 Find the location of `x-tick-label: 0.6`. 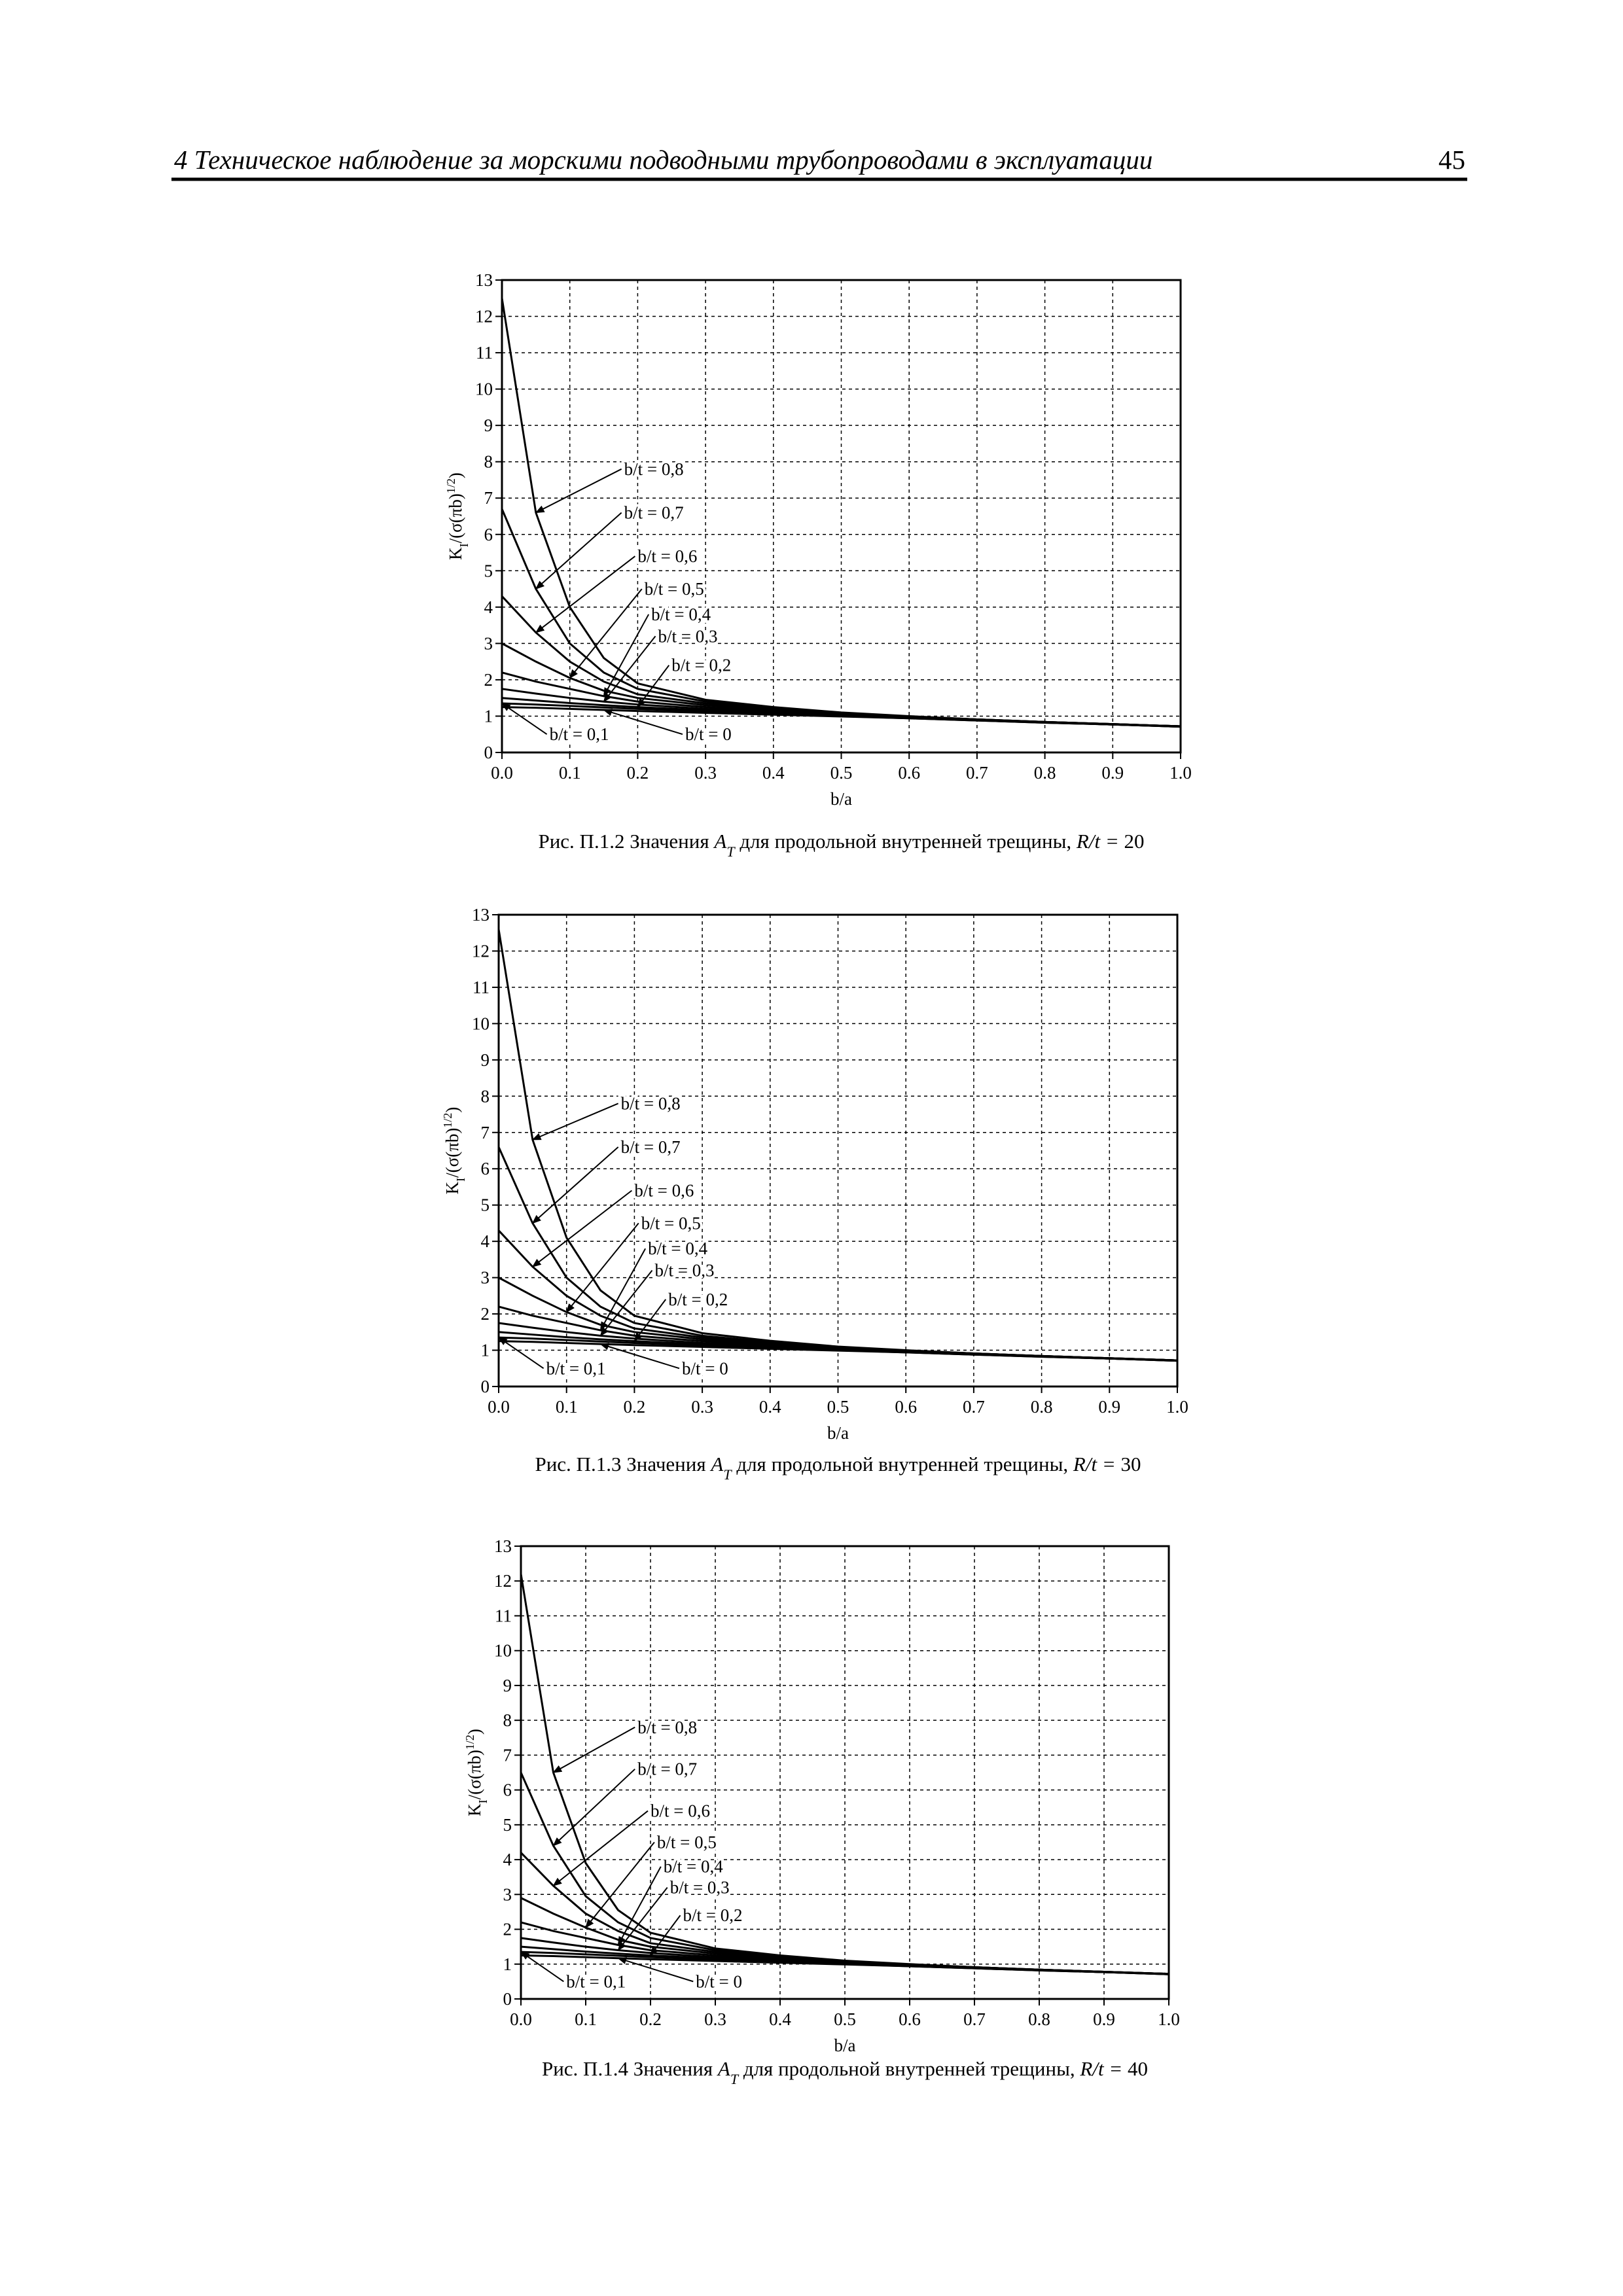

x-tick-label: 0.6 is located at coordinates (906, 1407).